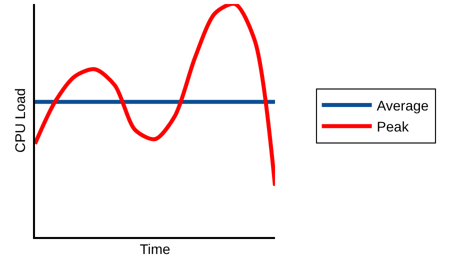 The image size is (456, 267). What do you see at coordinates (402, 105) in the screenshot?
I see `legend-label: Average` at bounding box center [402, 105].